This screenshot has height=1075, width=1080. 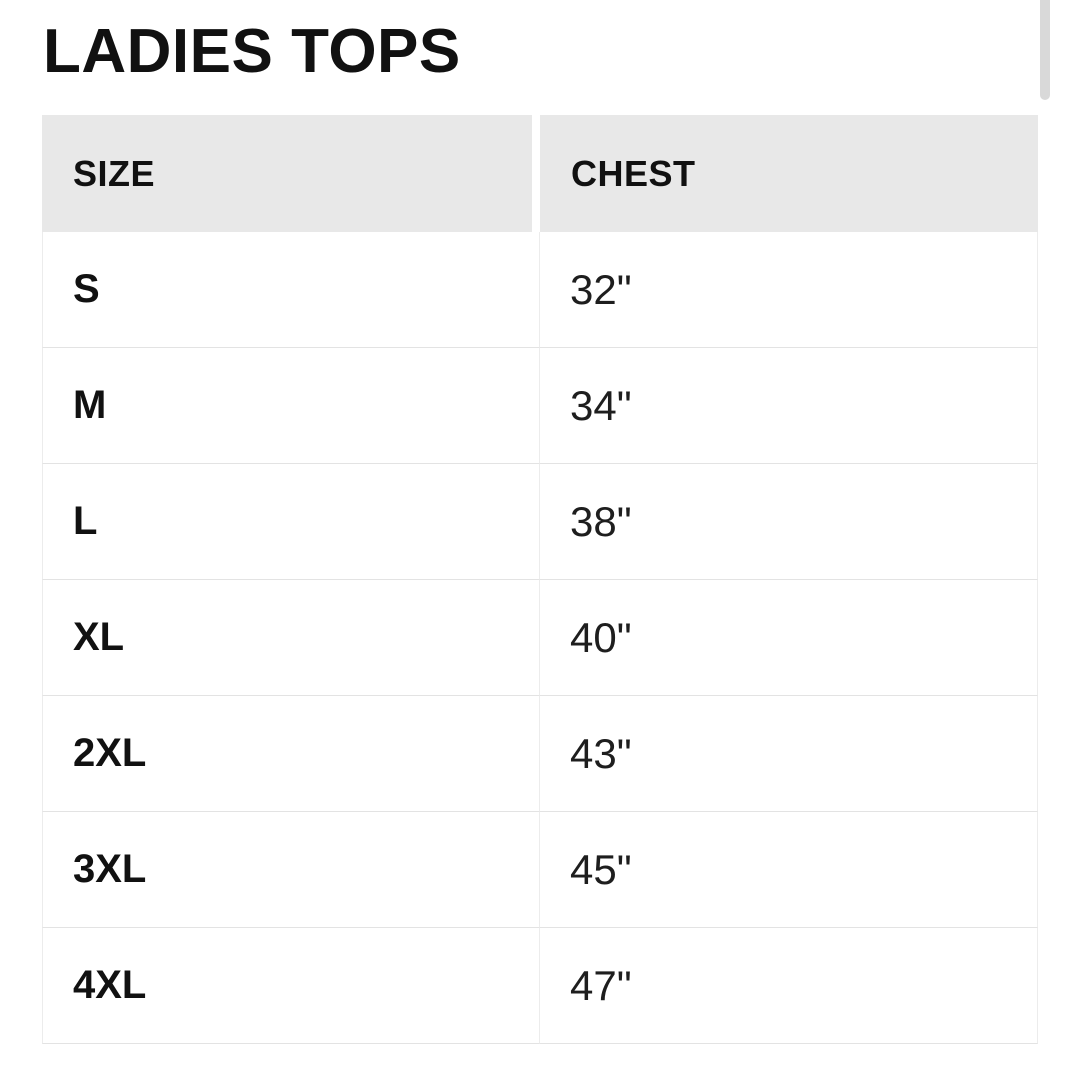 What do you see at coordinates (291, 638) in the screenshot?
I see `size-cell: XL` at bounding box center [291, 638].